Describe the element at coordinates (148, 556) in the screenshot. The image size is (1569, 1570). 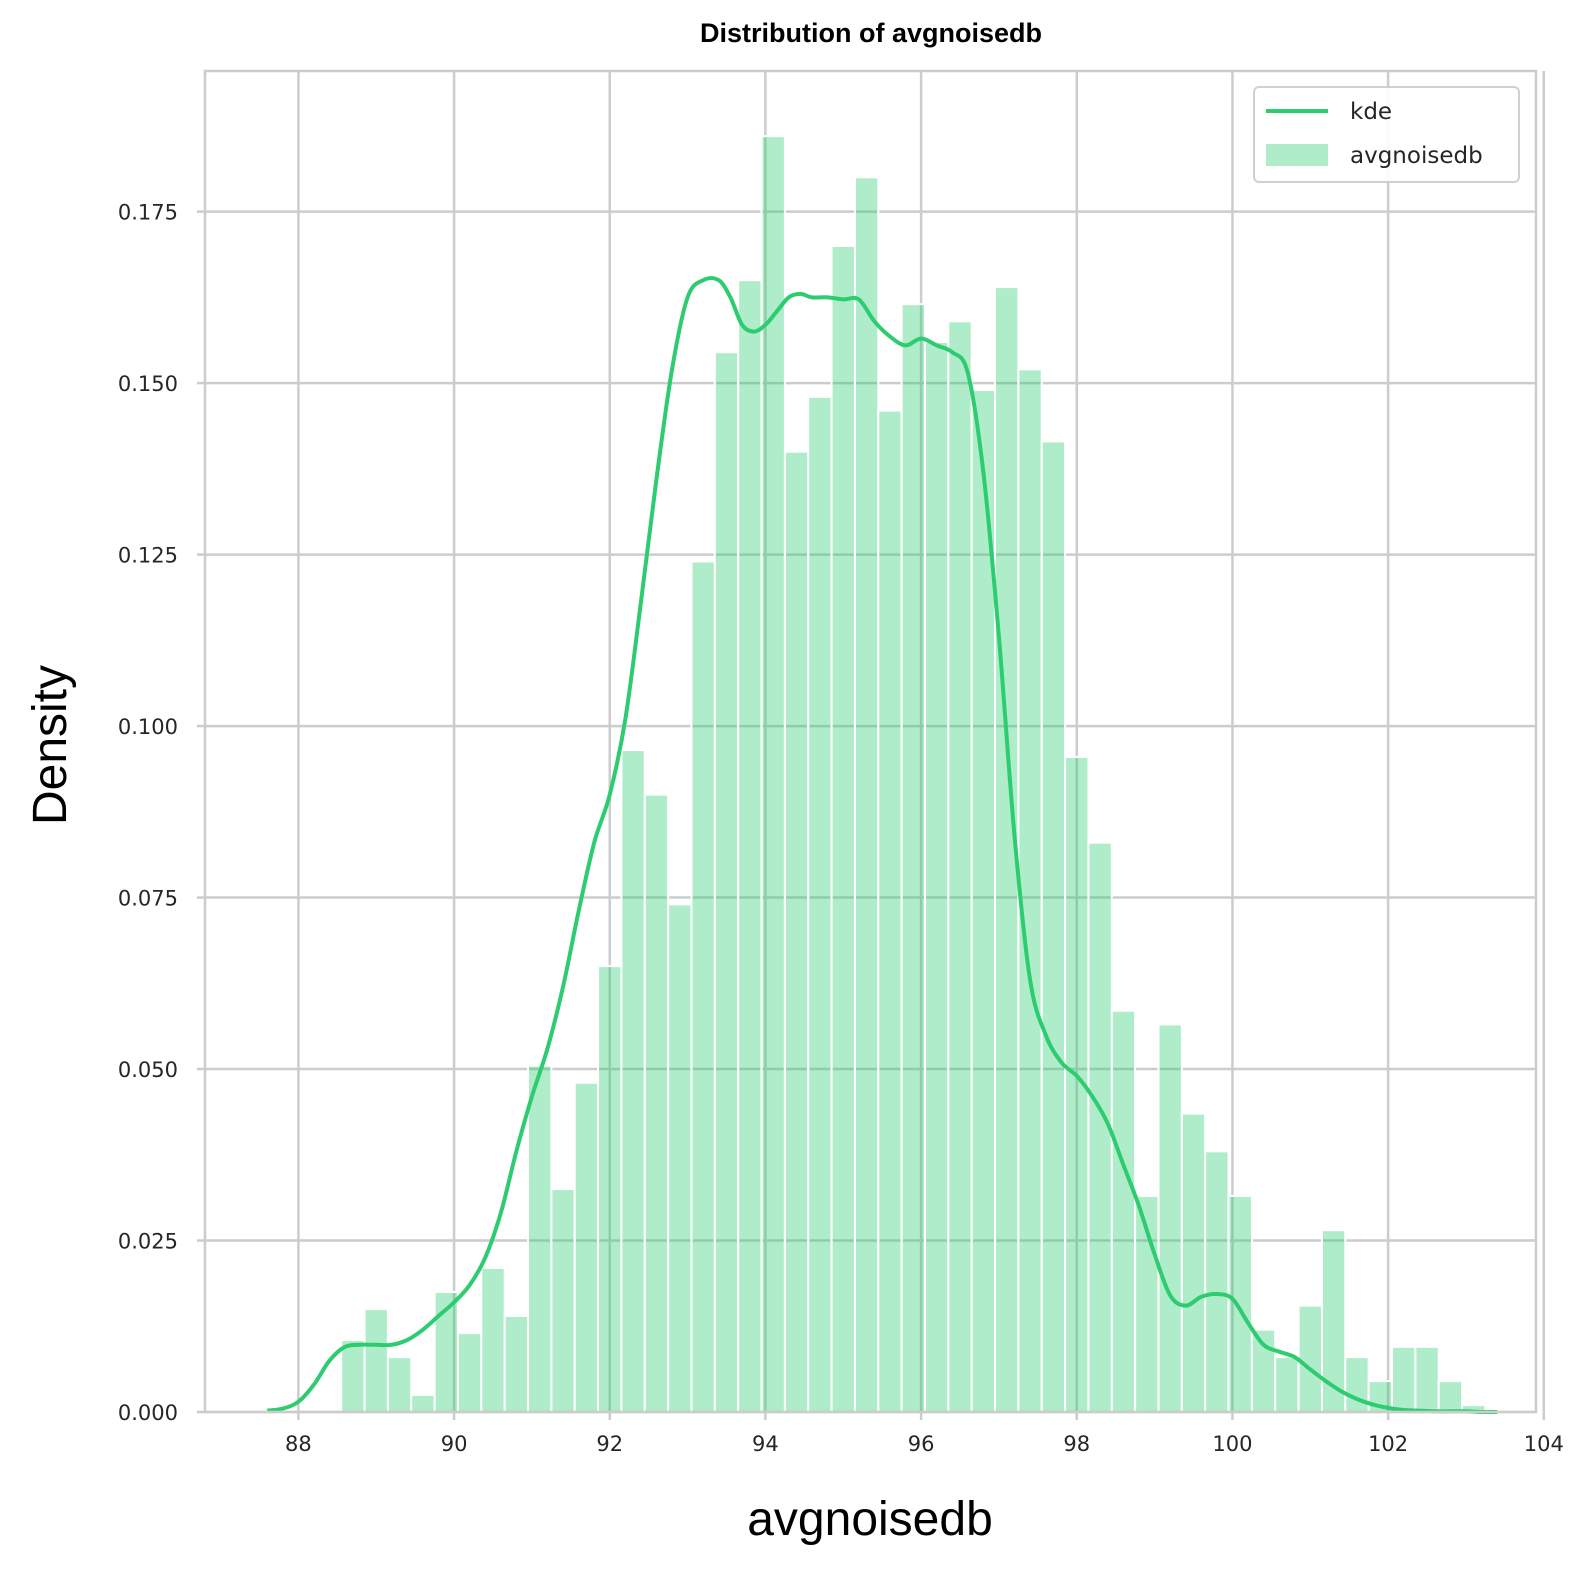
I see `y-tick-label: 0.125` at that location.